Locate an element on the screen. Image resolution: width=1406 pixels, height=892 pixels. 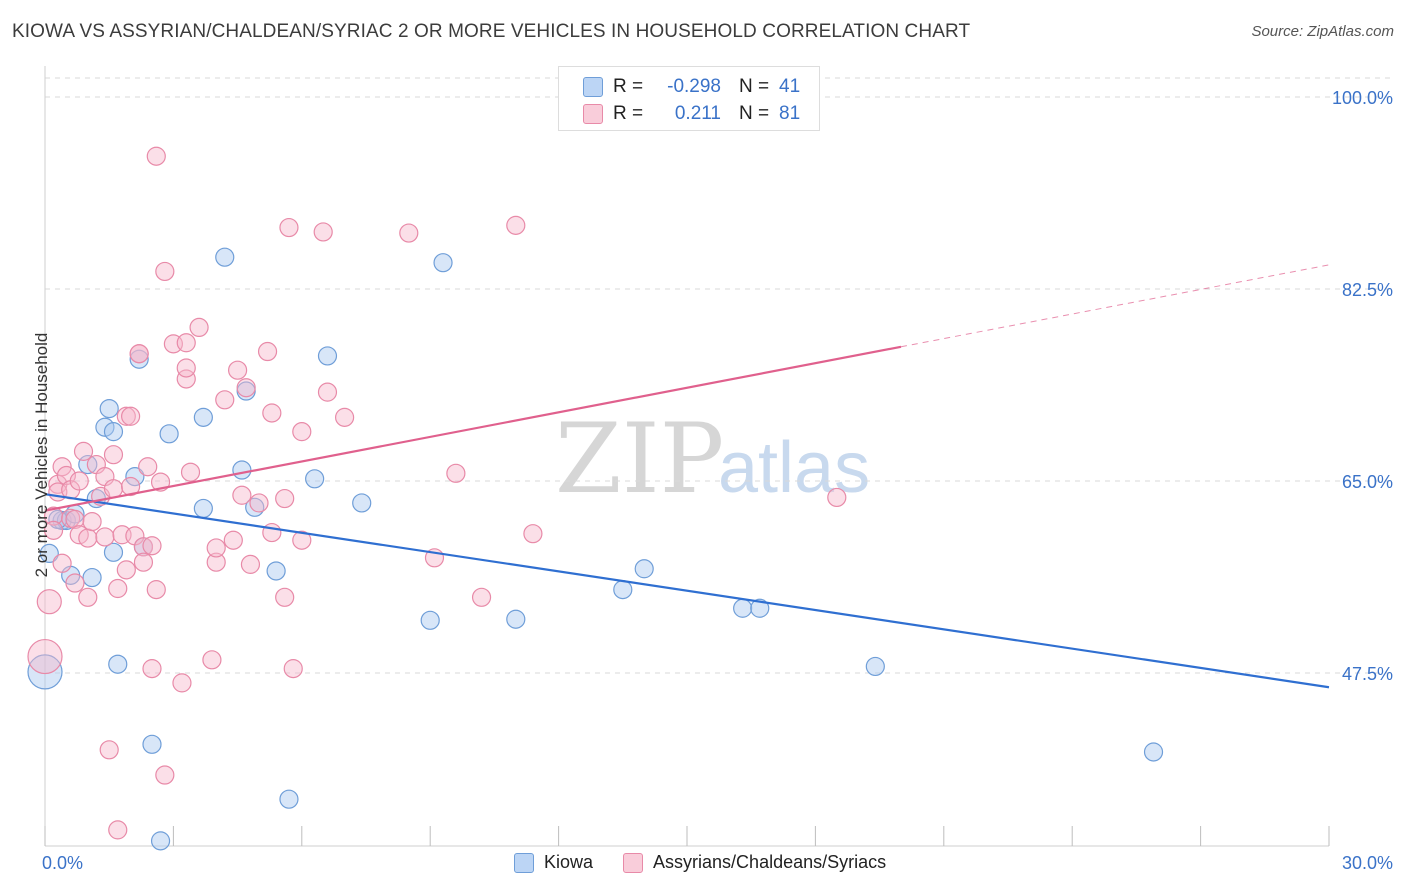
legend-label-assyrian: Assyrians/Chaldeans/Syriacs is located at coordinates (770, 862).